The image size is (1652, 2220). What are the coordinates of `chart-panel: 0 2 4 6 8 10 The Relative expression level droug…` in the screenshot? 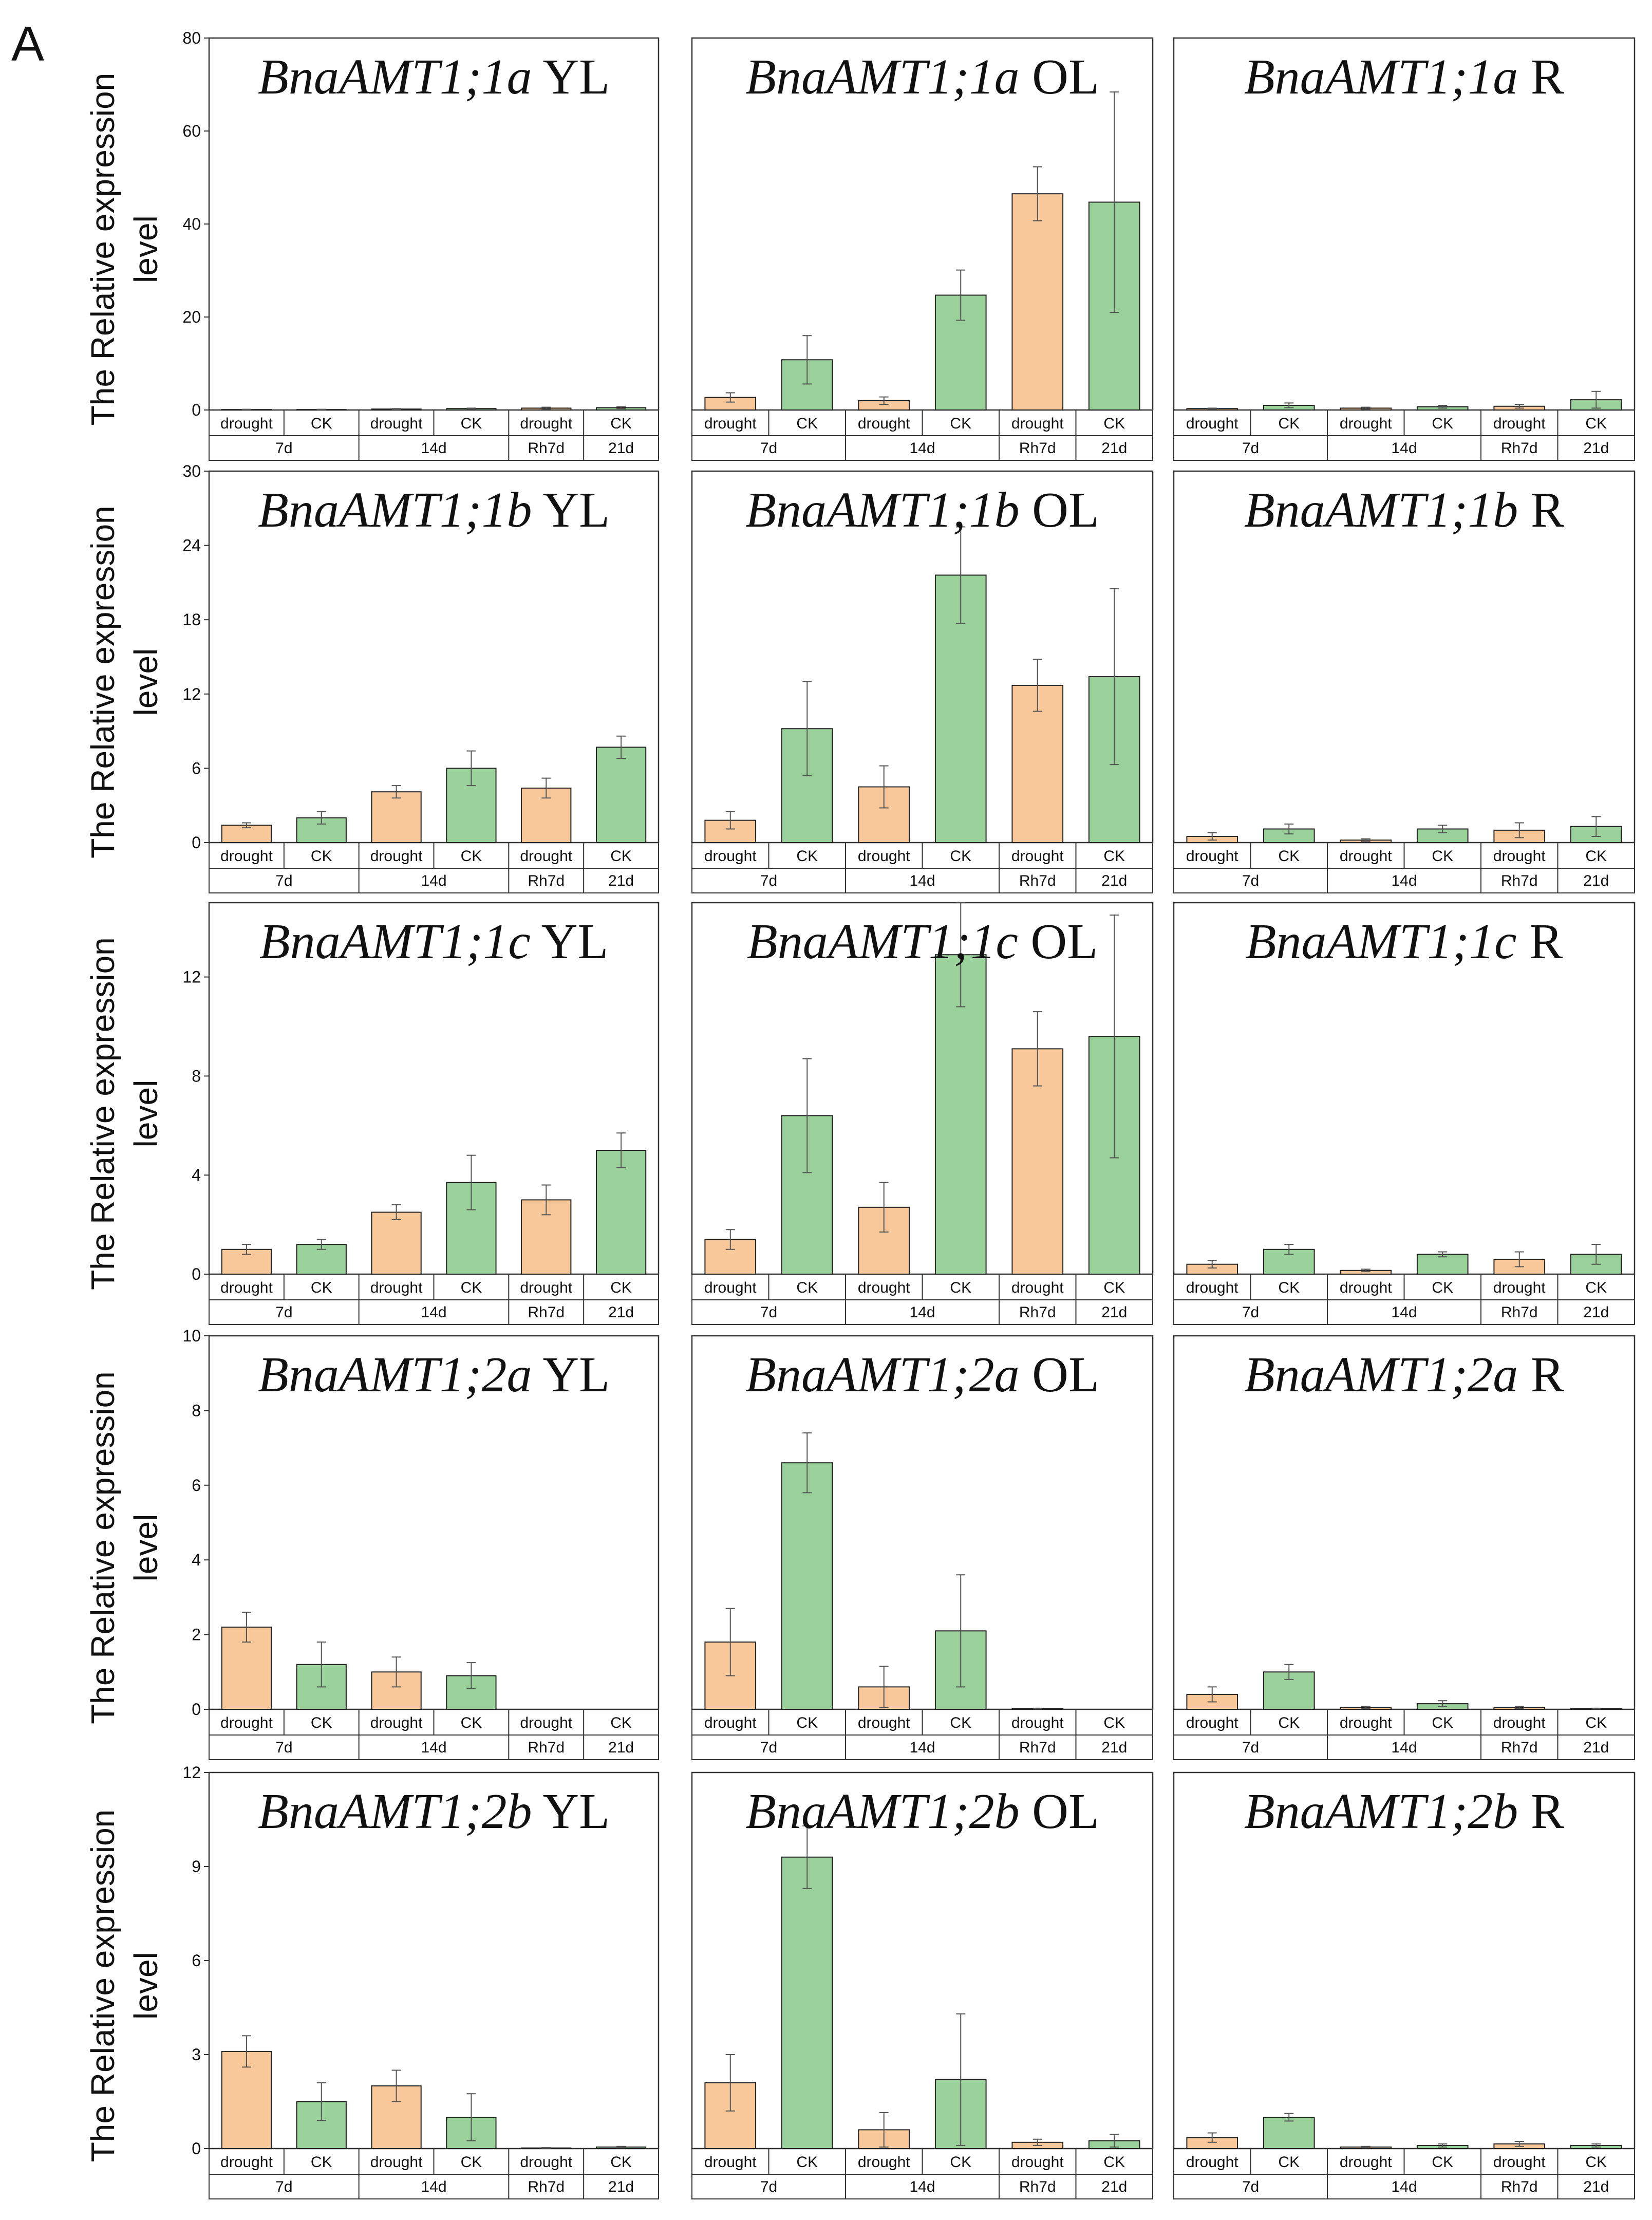 It's located at (372, 1543).